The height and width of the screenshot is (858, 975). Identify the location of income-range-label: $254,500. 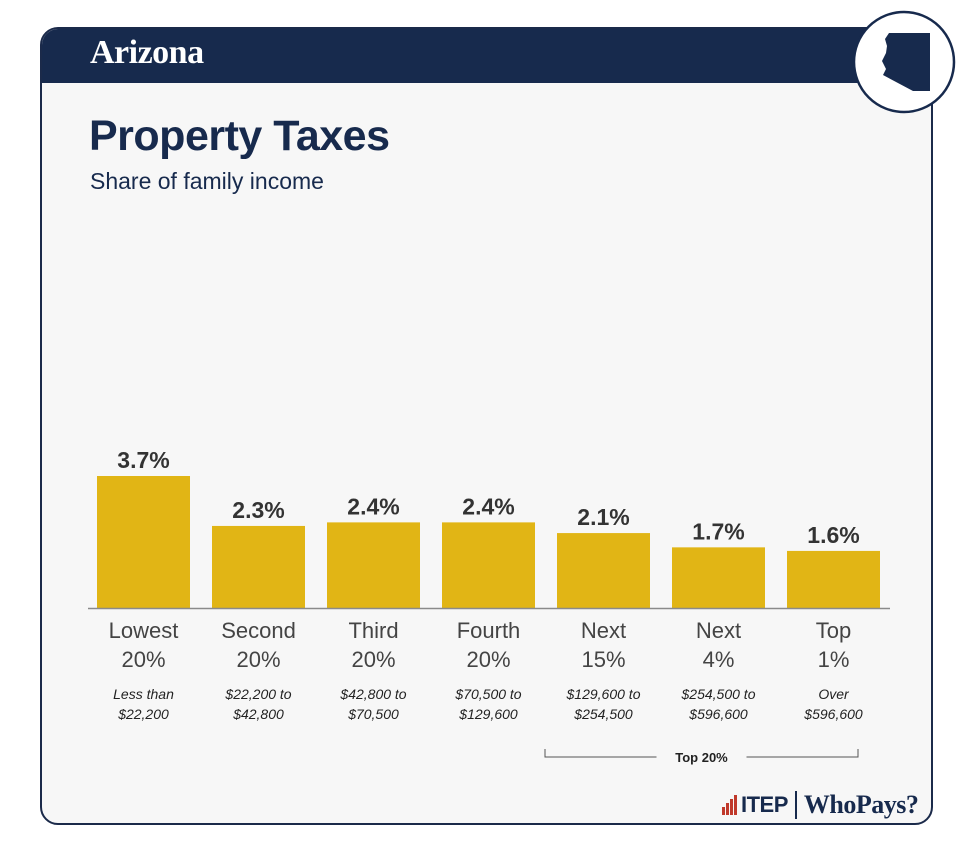
(603, 714).